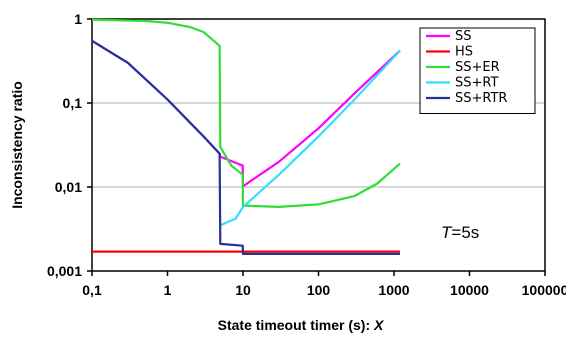 The width and height of the screenshot is (566, 339). What do you see at coordinates (379, 325) in the screenshot?
I see `x-axis-title-var: X` at bounding box center [379, 325].